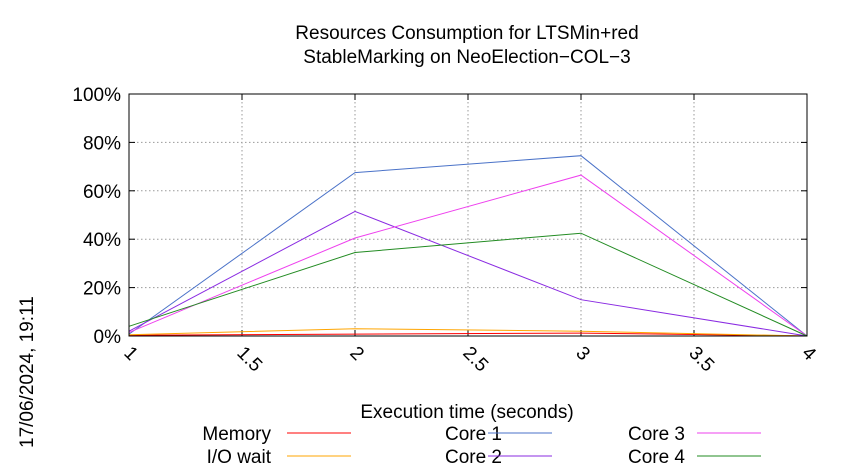 This screenshot has height=475, width=850. I want to click on y-tick-label: 0%, so click(108, 337).